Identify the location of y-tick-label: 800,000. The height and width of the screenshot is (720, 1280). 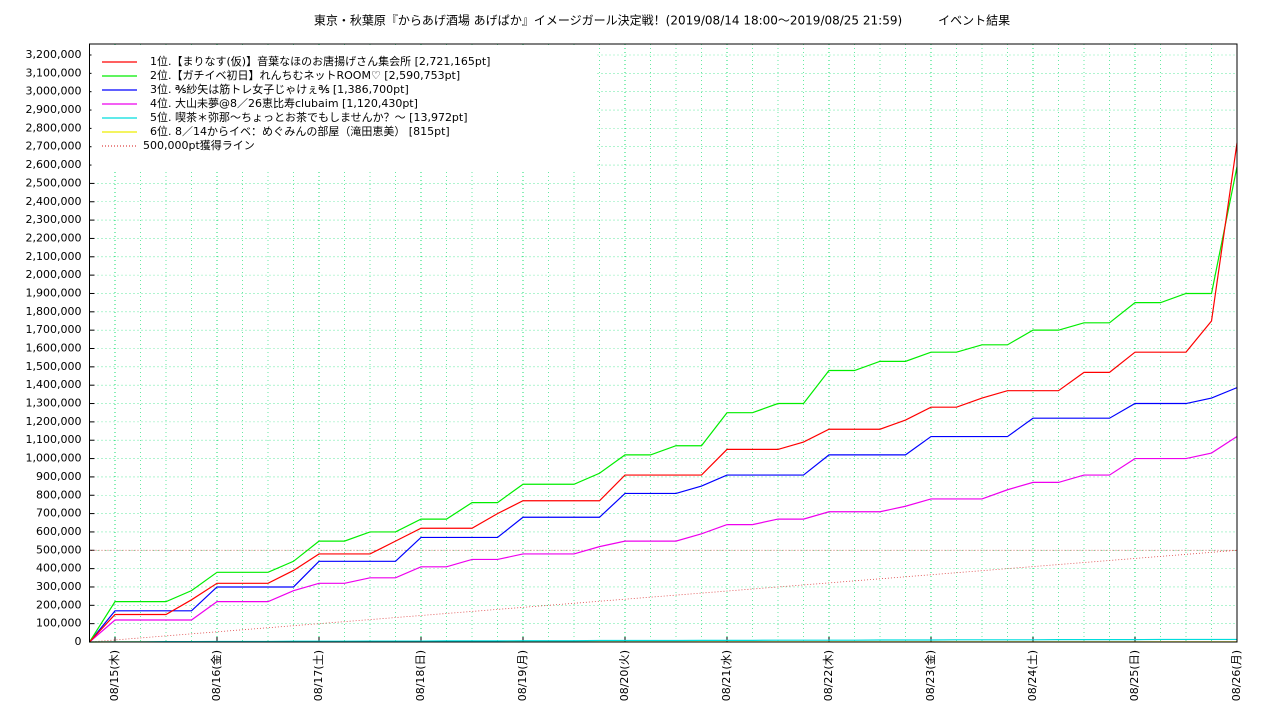
(59, 494).